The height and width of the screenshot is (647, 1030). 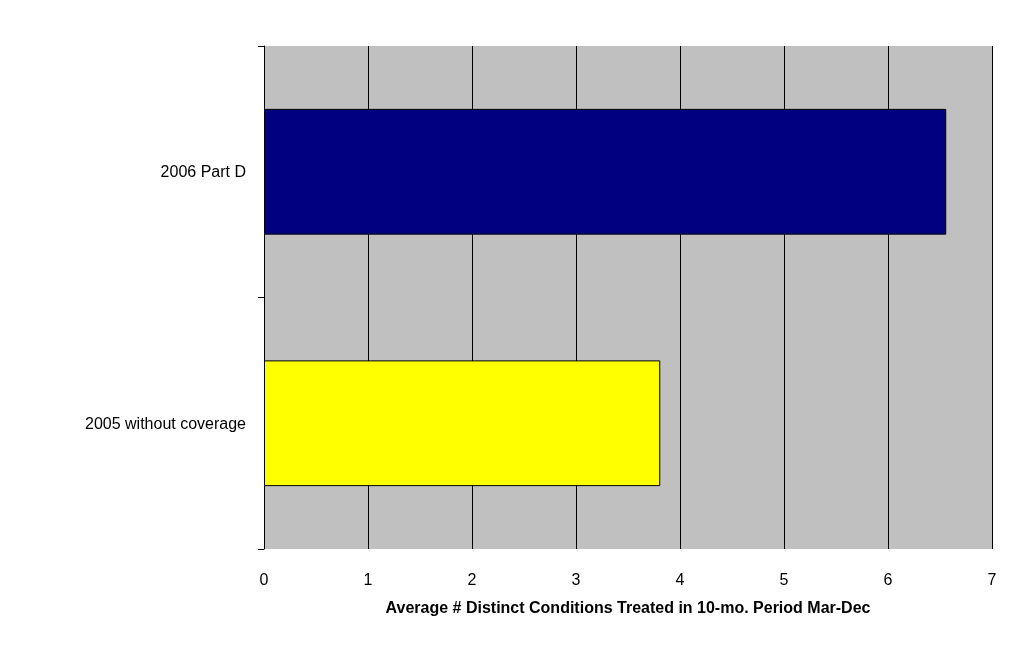 What do you see at coordinates (472, 579) in the screenshot?
I see `x-tick-label: 2` at bounding box center [472, 579].